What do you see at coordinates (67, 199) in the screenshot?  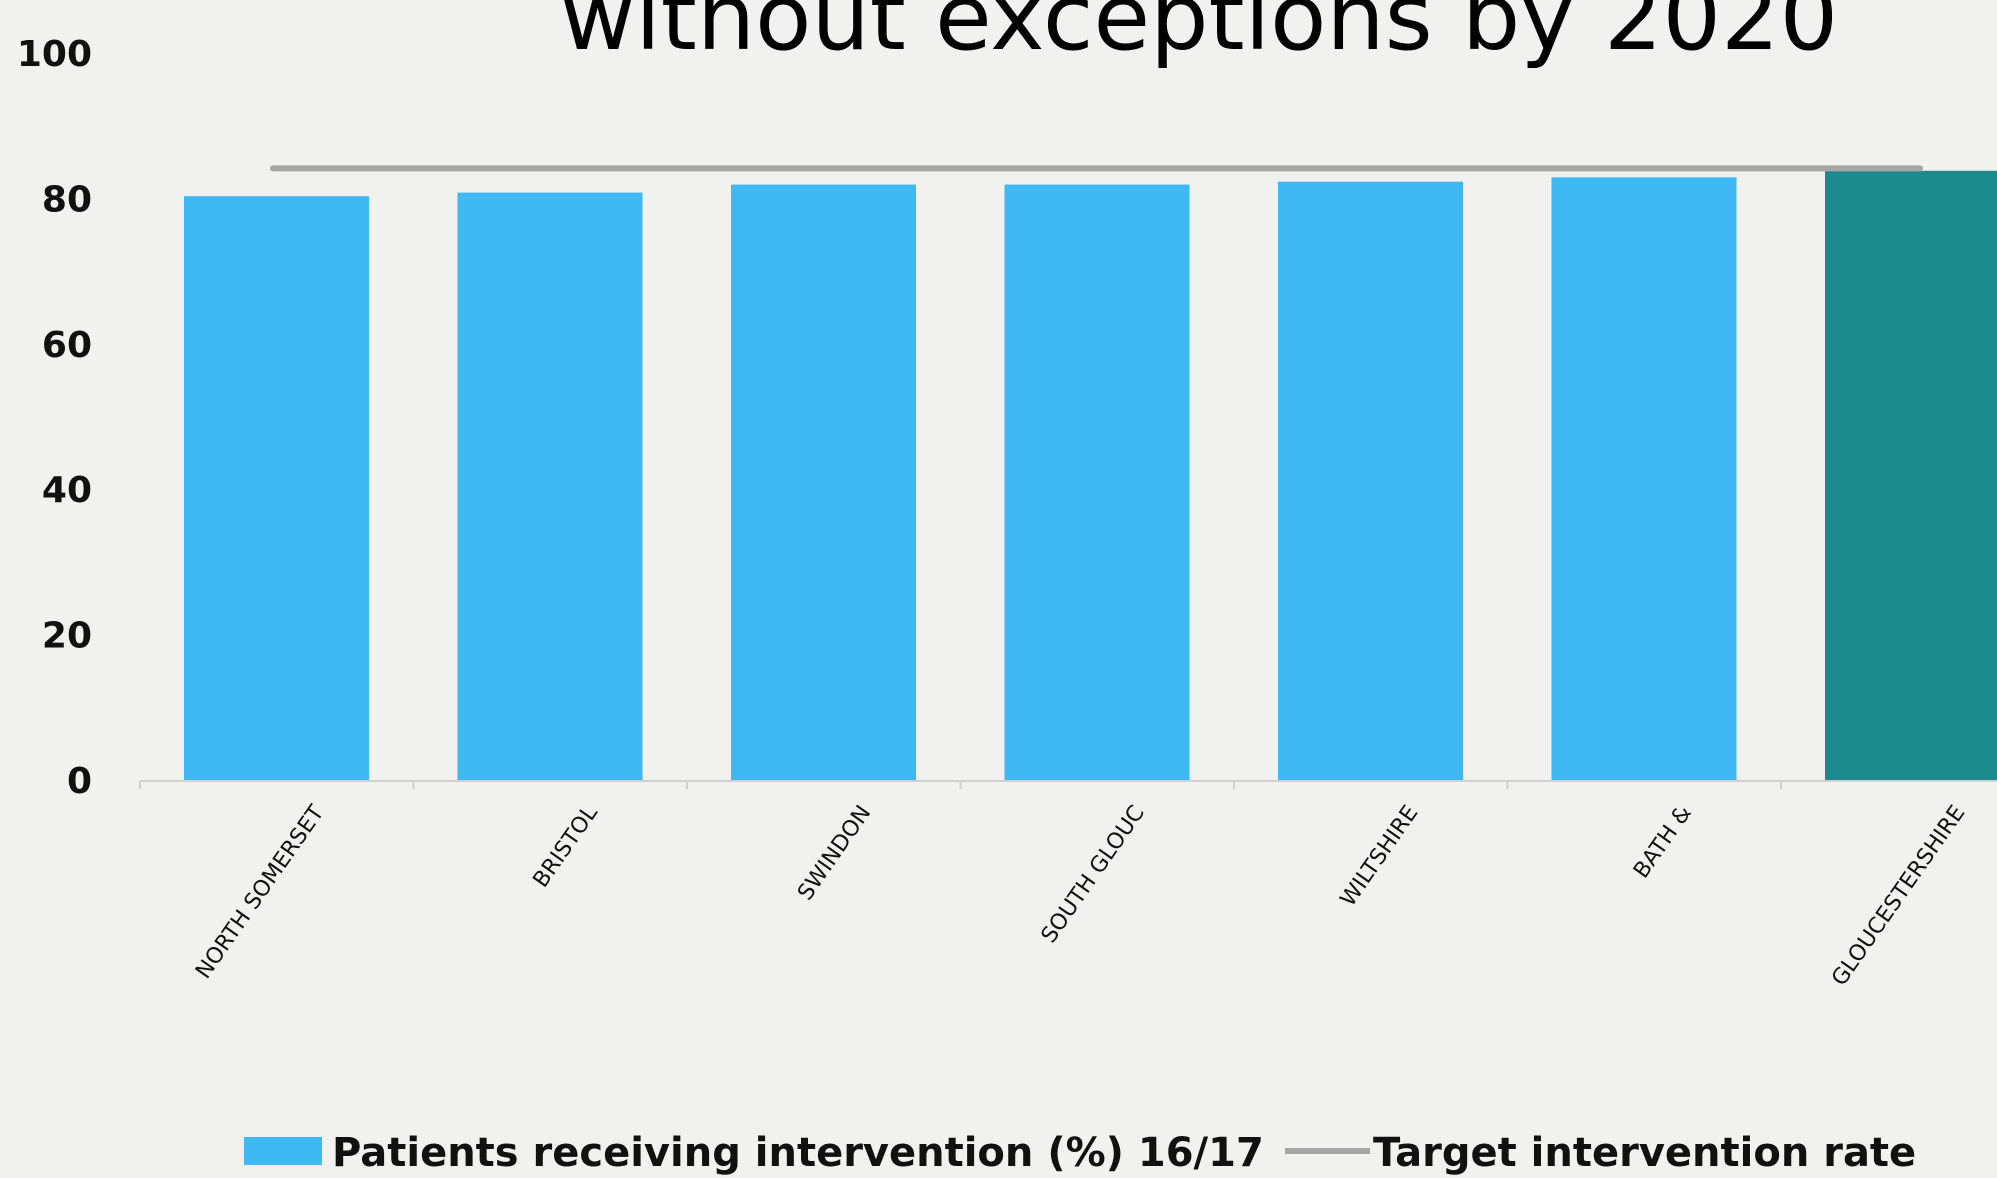 I see `y-tick-label: 80` at bounding box center [67, 199].